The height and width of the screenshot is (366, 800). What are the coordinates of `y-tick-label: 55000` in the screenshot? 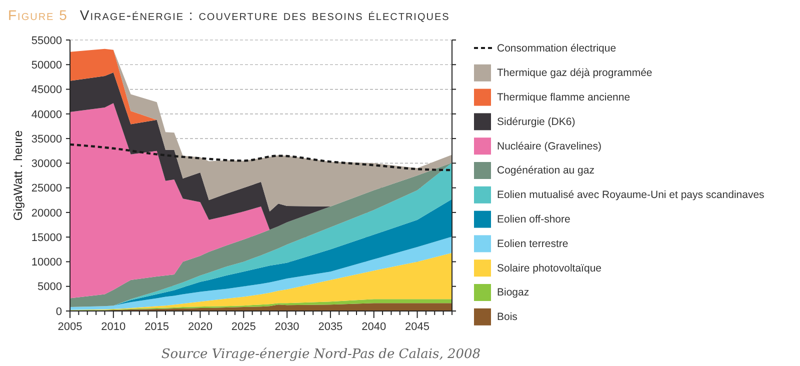 It's located at (46, 40).